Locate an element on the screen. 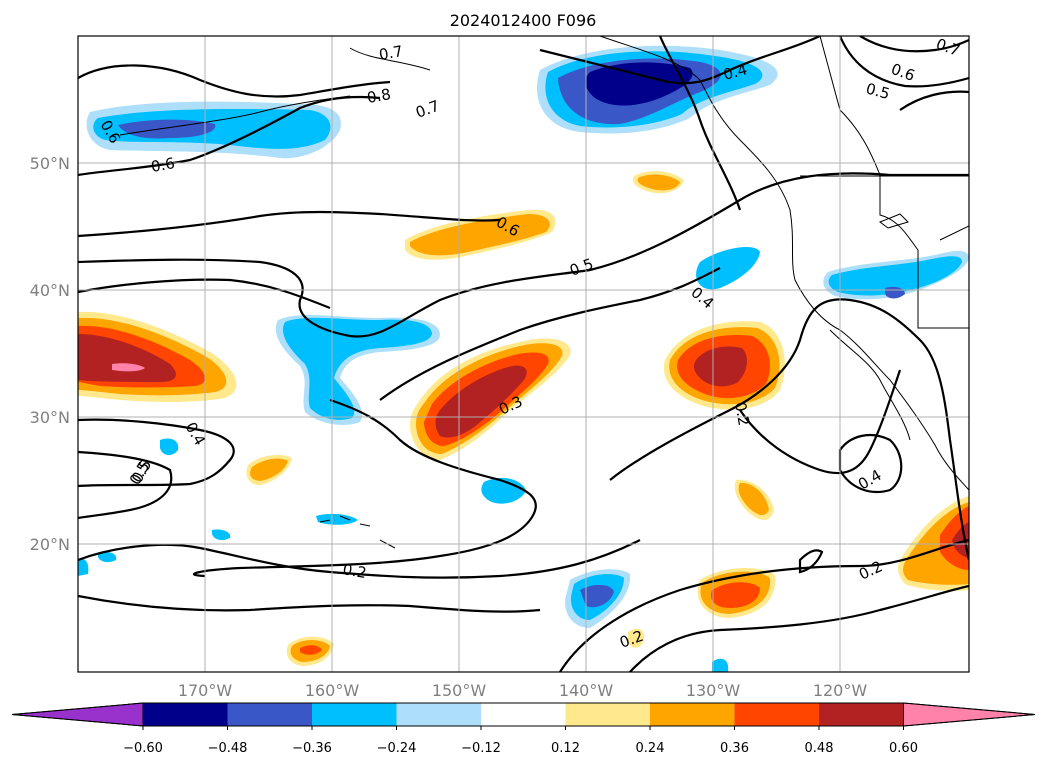  colorbar-extend-min is located at coordinates (77, 714).